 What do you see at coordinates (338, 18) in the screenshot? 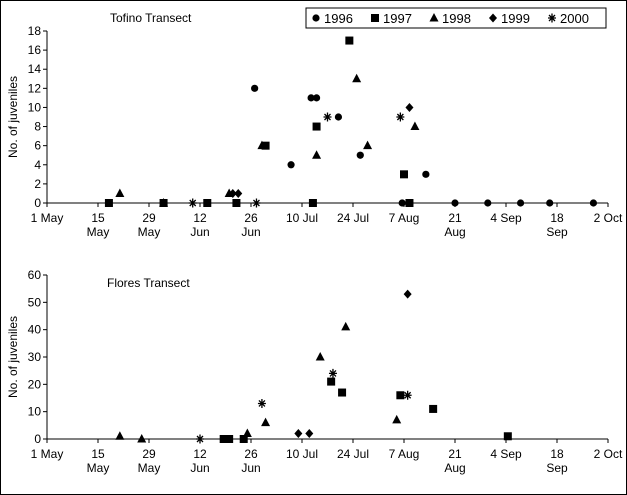
I see `legend-label: 1996` at bounding box center [338, 18].